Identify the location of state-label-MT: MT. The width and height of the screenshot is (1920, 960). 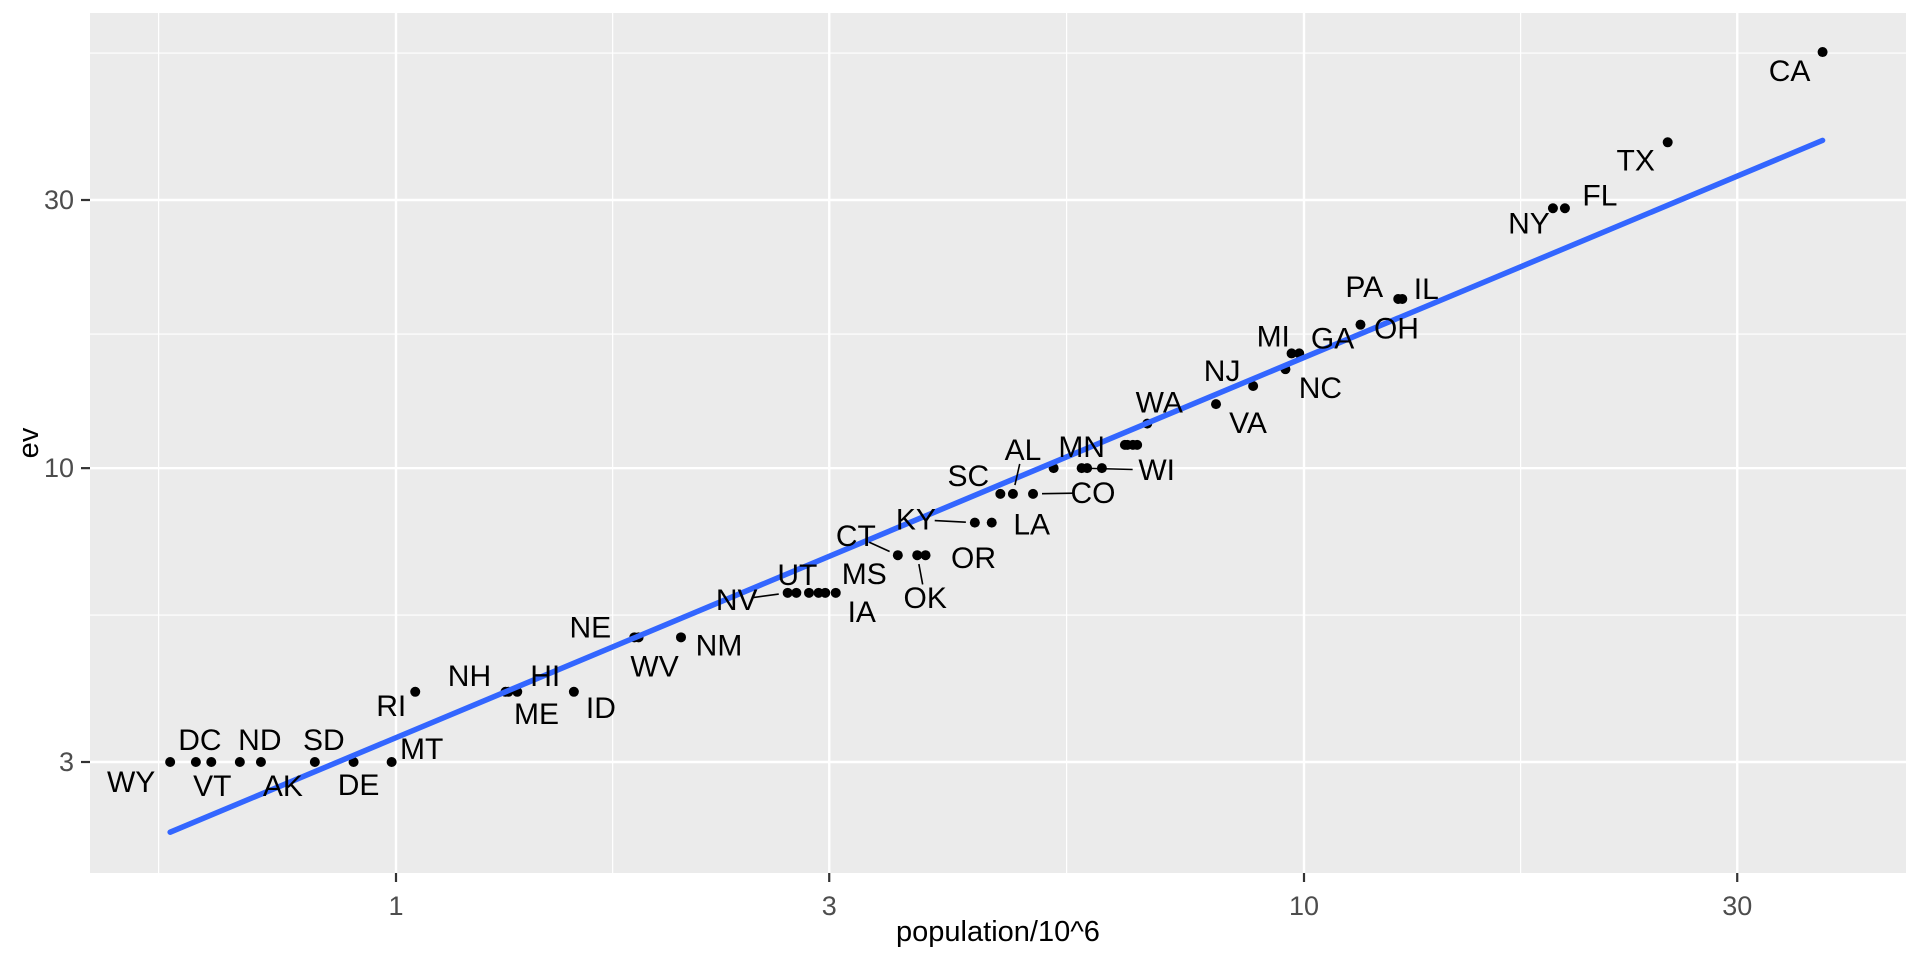
(421, 749).